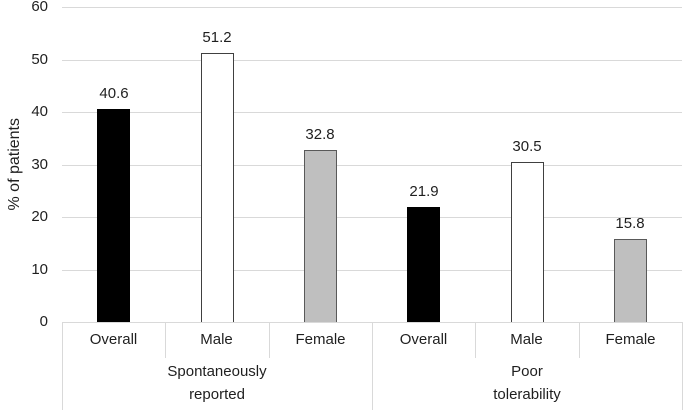 Image resolution: width=685 pixels, height=416 pixels. Describe the element at coordinates (424, 191) in the screenshot. I see `value-label: 21.9` at that location.